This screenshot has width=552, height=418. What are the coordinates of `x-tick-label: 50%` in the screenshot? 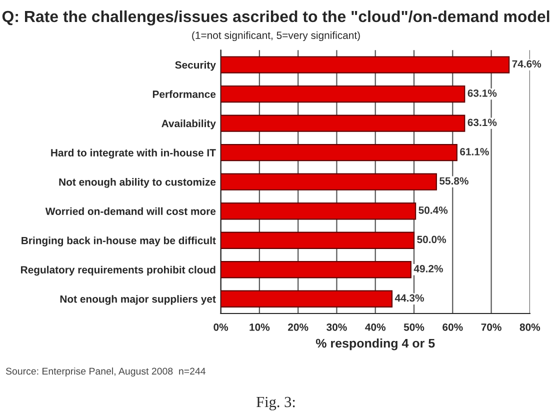 It's located at (414, 327).